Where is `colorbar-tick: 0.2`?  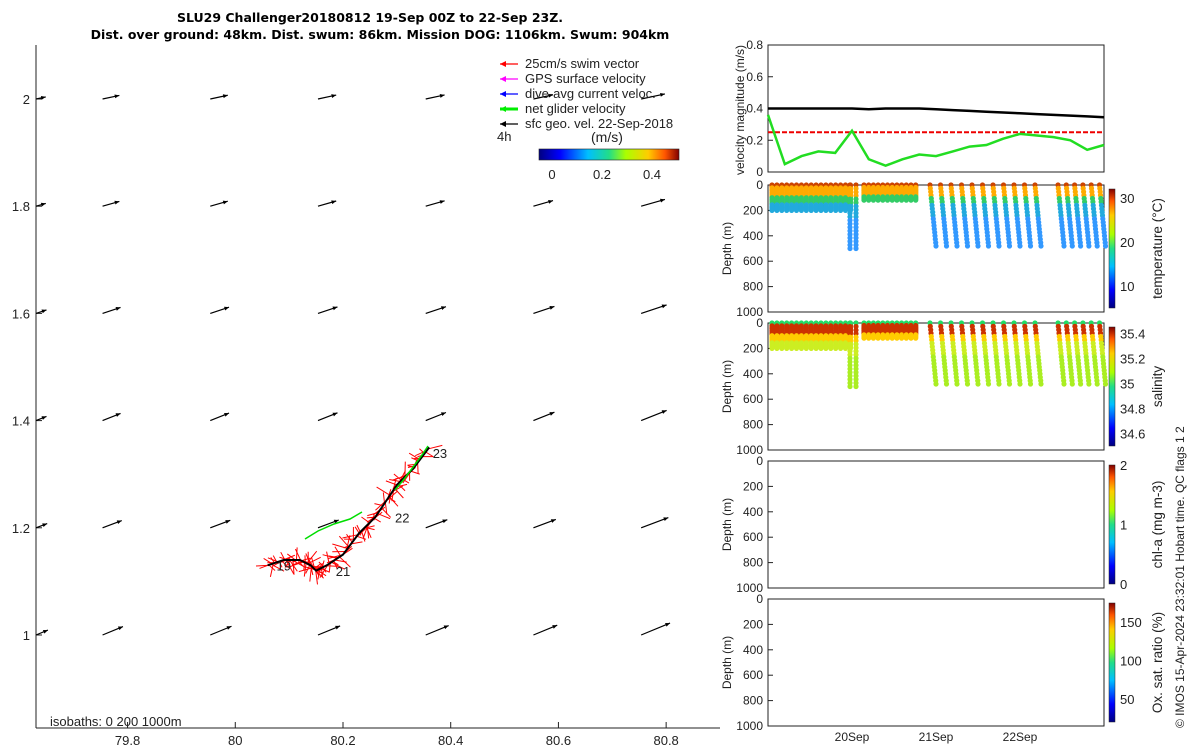 colorbar-tick: 0.2 is located at coordinates (602, 174).